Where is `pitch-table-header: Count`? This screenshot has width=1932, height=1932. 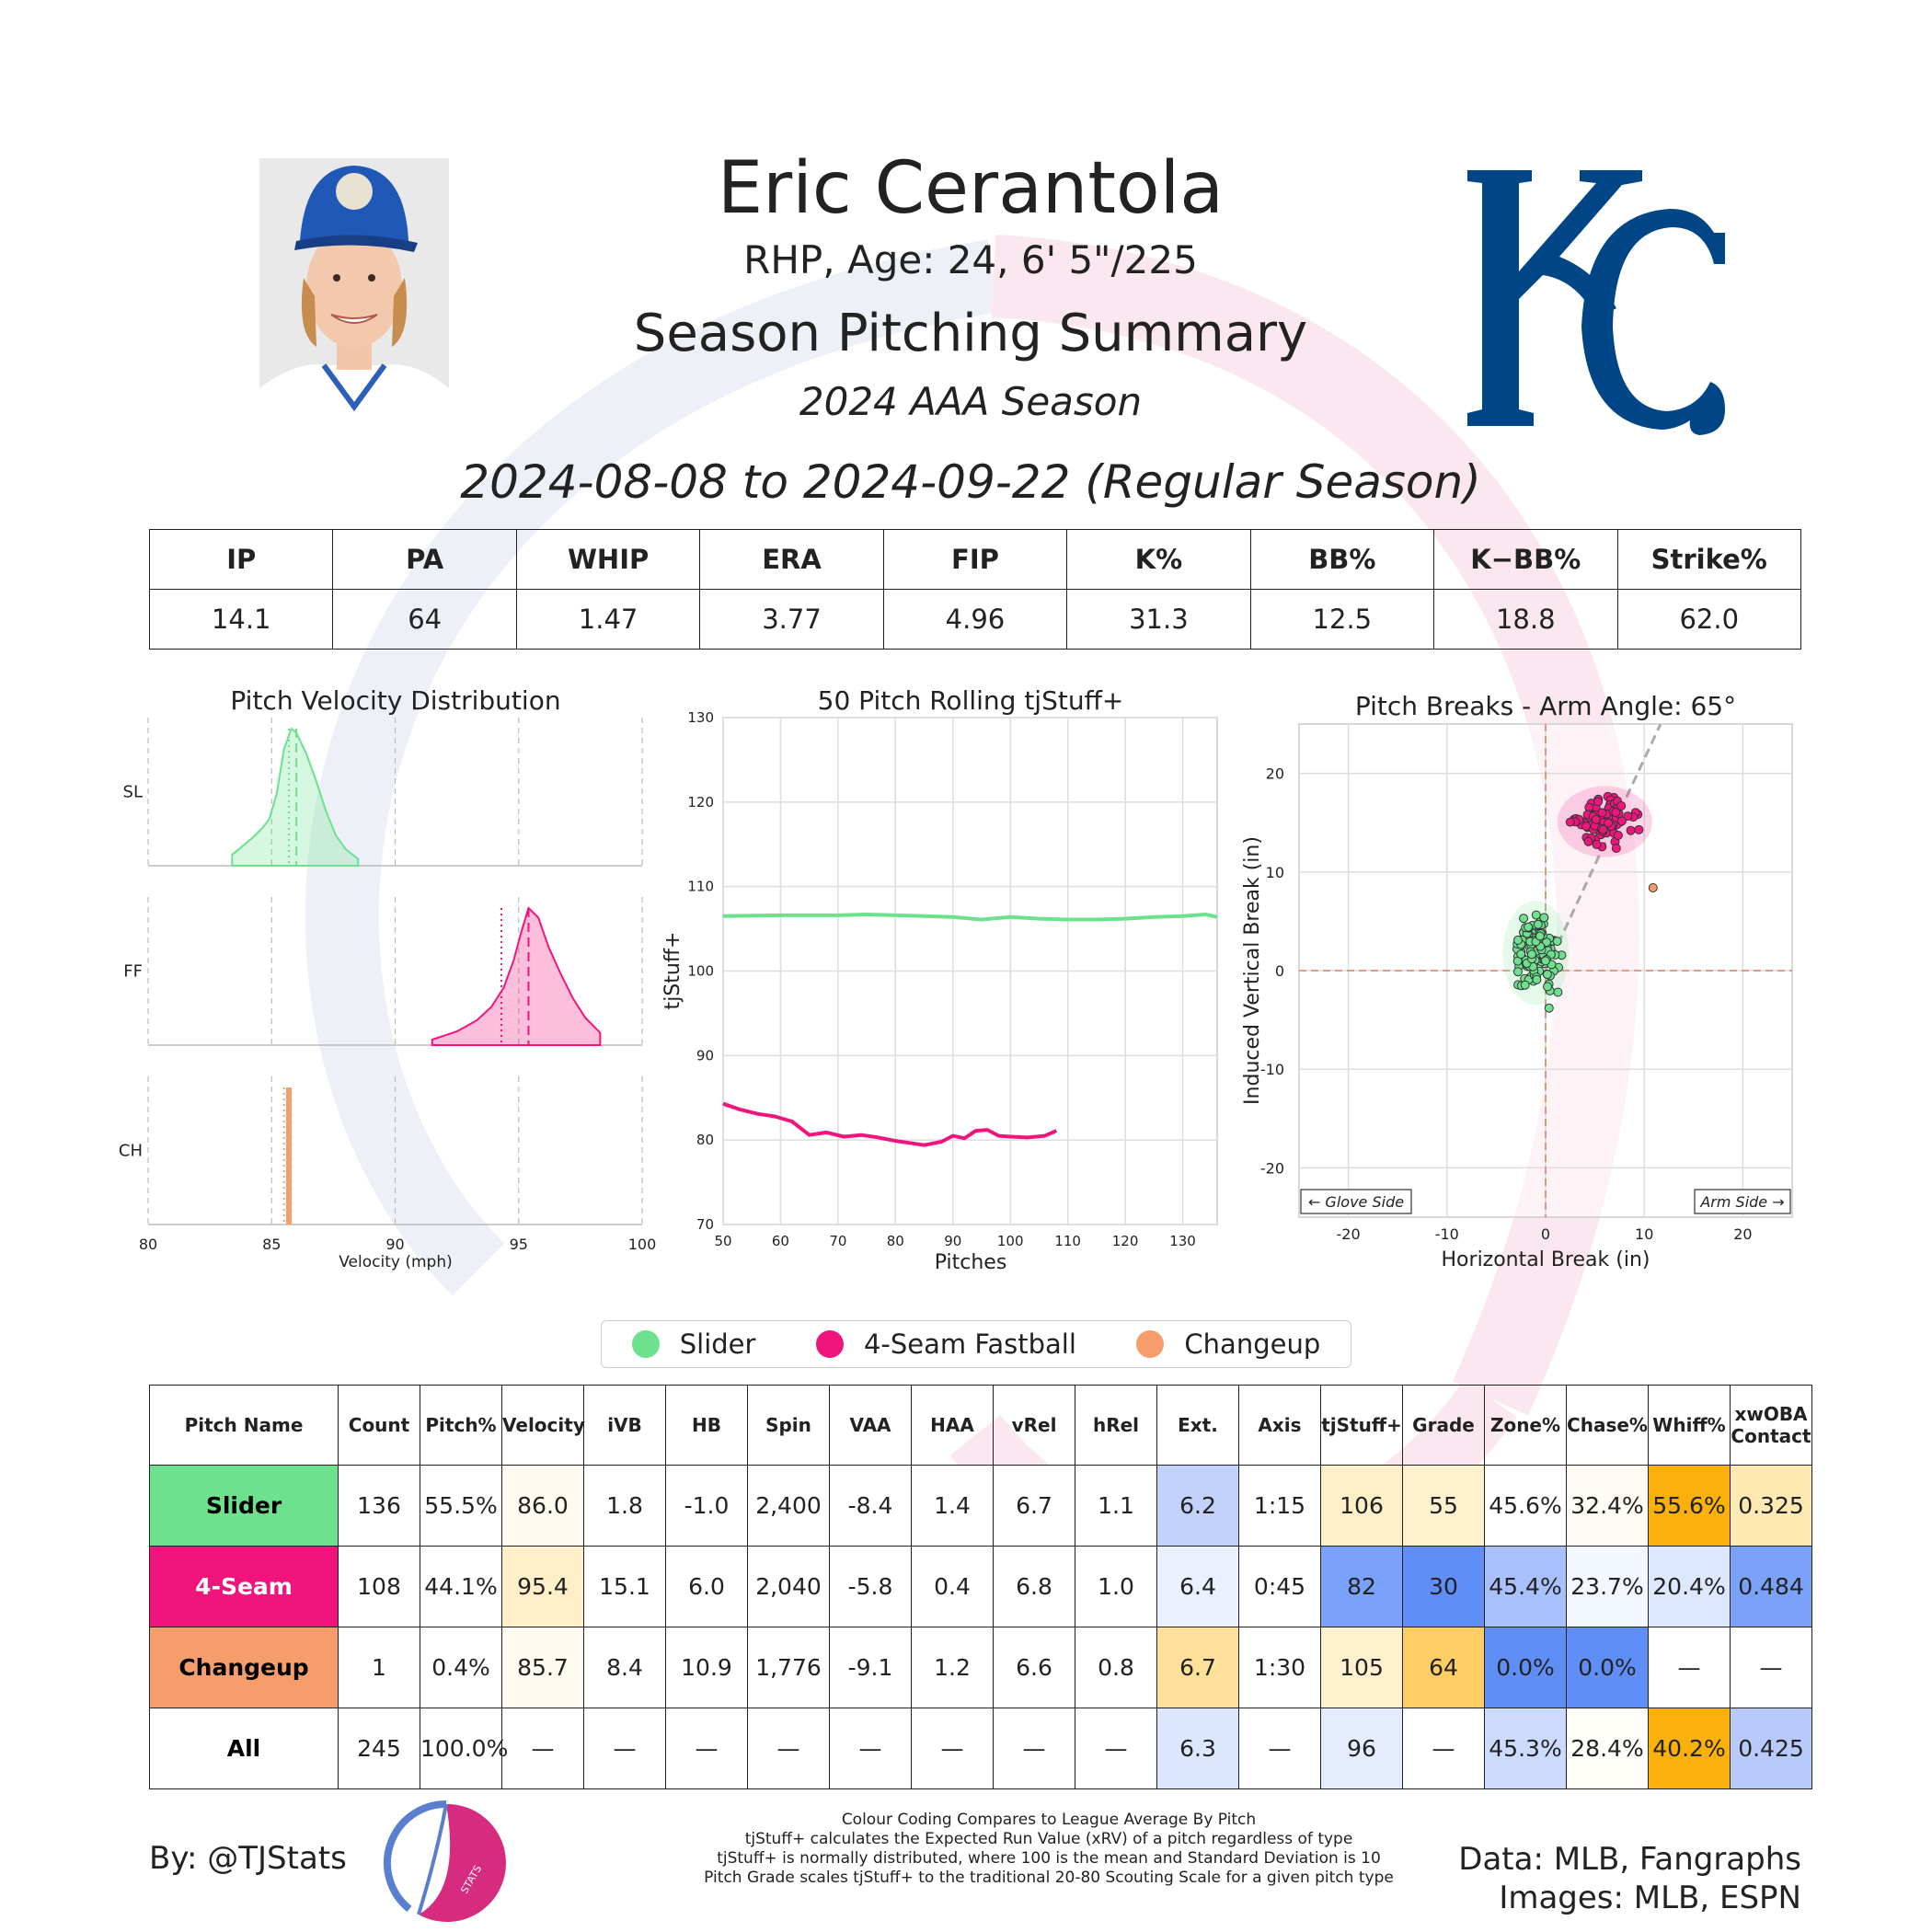
pitch-table-header: Count is located at coordinates (379, 1425).